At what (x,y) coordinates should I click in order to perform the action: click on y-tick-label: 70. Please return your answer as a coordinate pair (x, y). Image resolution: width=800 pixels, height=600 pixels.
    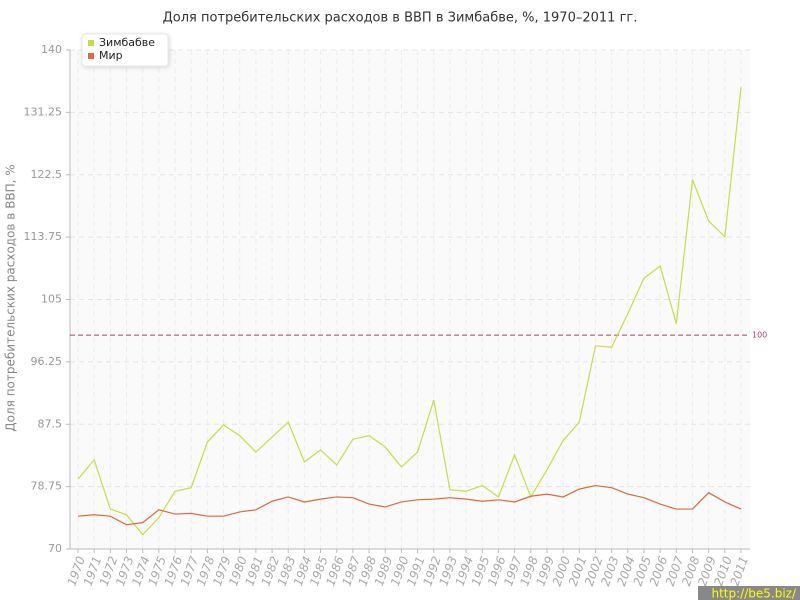
    Looking at the image, I should click on (55, 548).